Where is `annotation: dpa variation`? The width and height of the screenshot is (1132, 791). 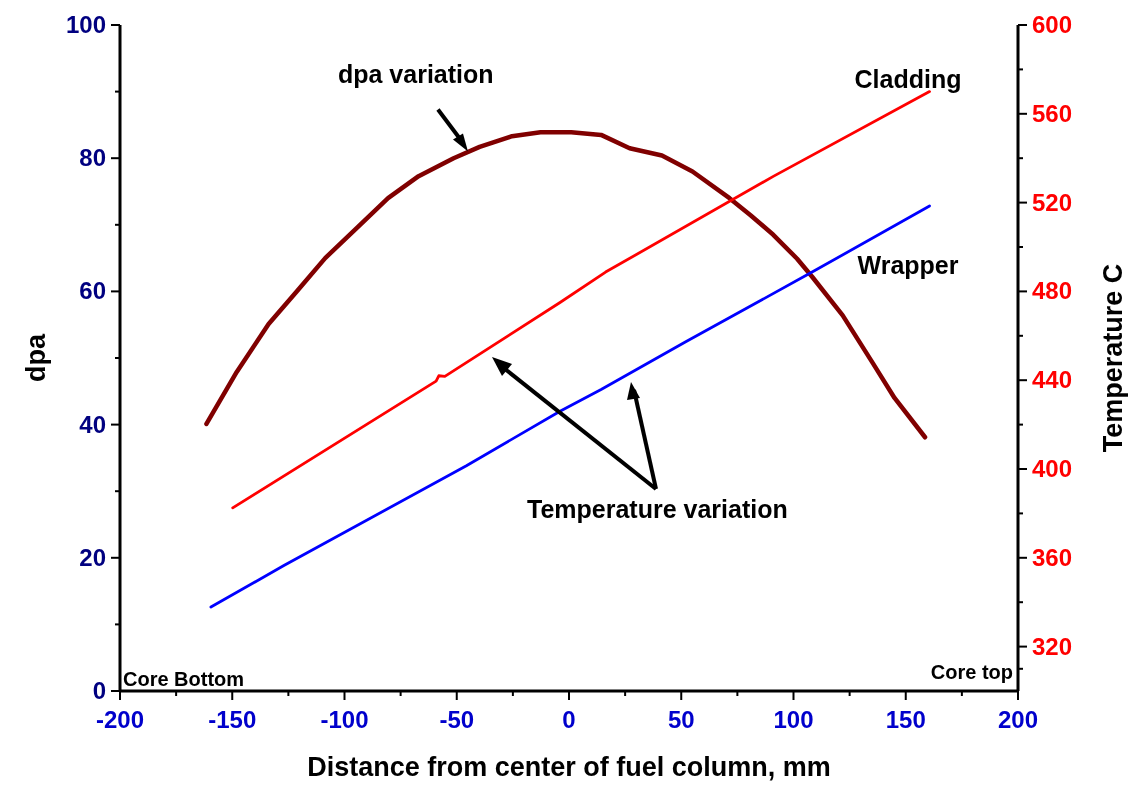 annotation: dpa variation is located at coordinates (415, 73).